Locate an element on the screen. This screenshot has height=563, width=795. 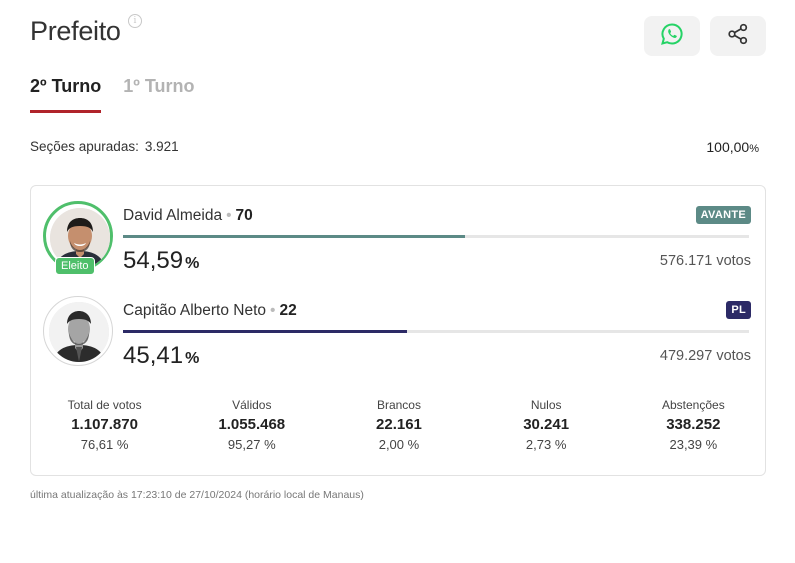
tab-first-round: 1º Turno is located at coordinates (159, 86).